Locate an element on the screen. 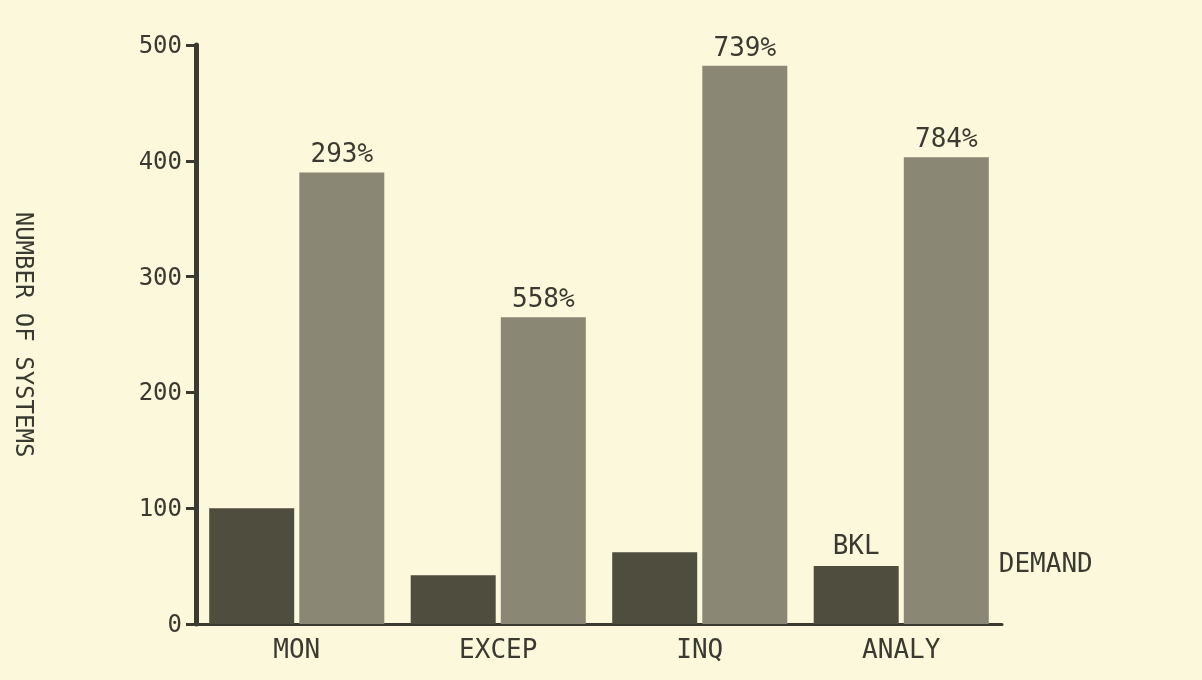 The image size is (1202, 680). x-tick-label: EXCEP is located at coordinates (498, 649).